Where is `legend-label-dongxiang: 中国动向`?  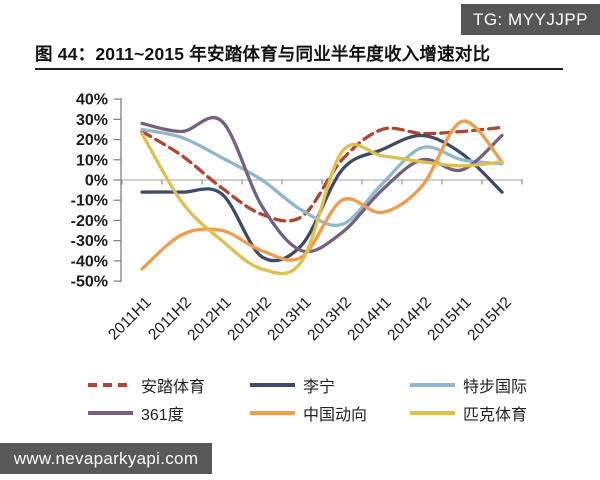 legend-label-dongxiang: 中国动向 is located at coordinates (335, 415).